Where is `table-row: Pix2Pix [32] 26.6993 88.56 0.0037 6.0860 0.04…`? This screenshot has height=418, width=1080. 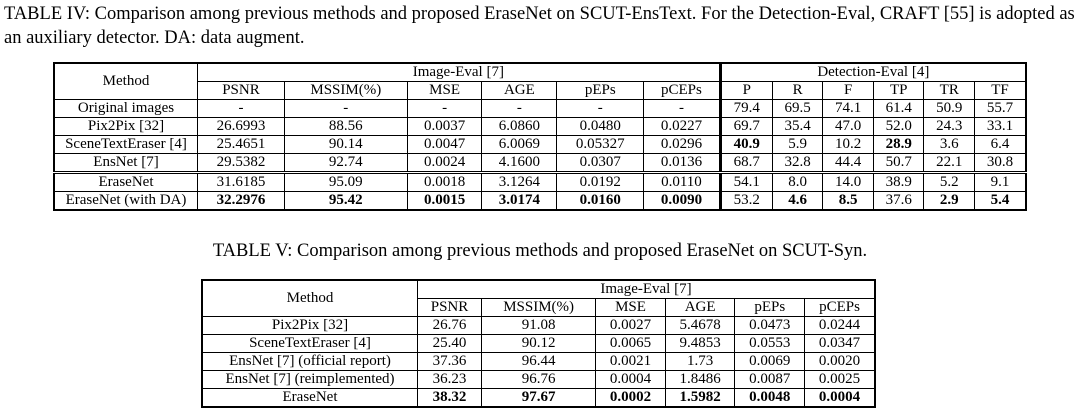
table-row: Pix2Pix [32] 26.6993 88.56 0.0037 6.0860 0.04… is located at coordinates (540, 126).